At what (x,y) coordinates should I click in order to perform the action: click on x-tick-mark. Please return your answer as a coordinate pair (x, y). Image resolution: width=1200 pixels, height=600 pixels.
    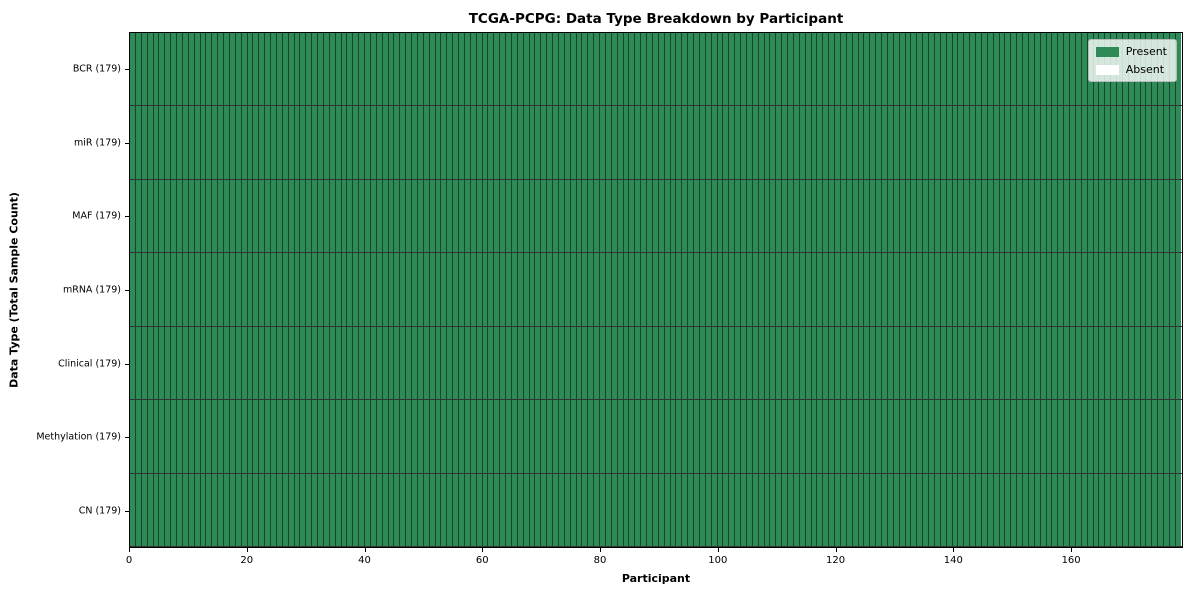
    Looking at the image, I should click on (954, 550).